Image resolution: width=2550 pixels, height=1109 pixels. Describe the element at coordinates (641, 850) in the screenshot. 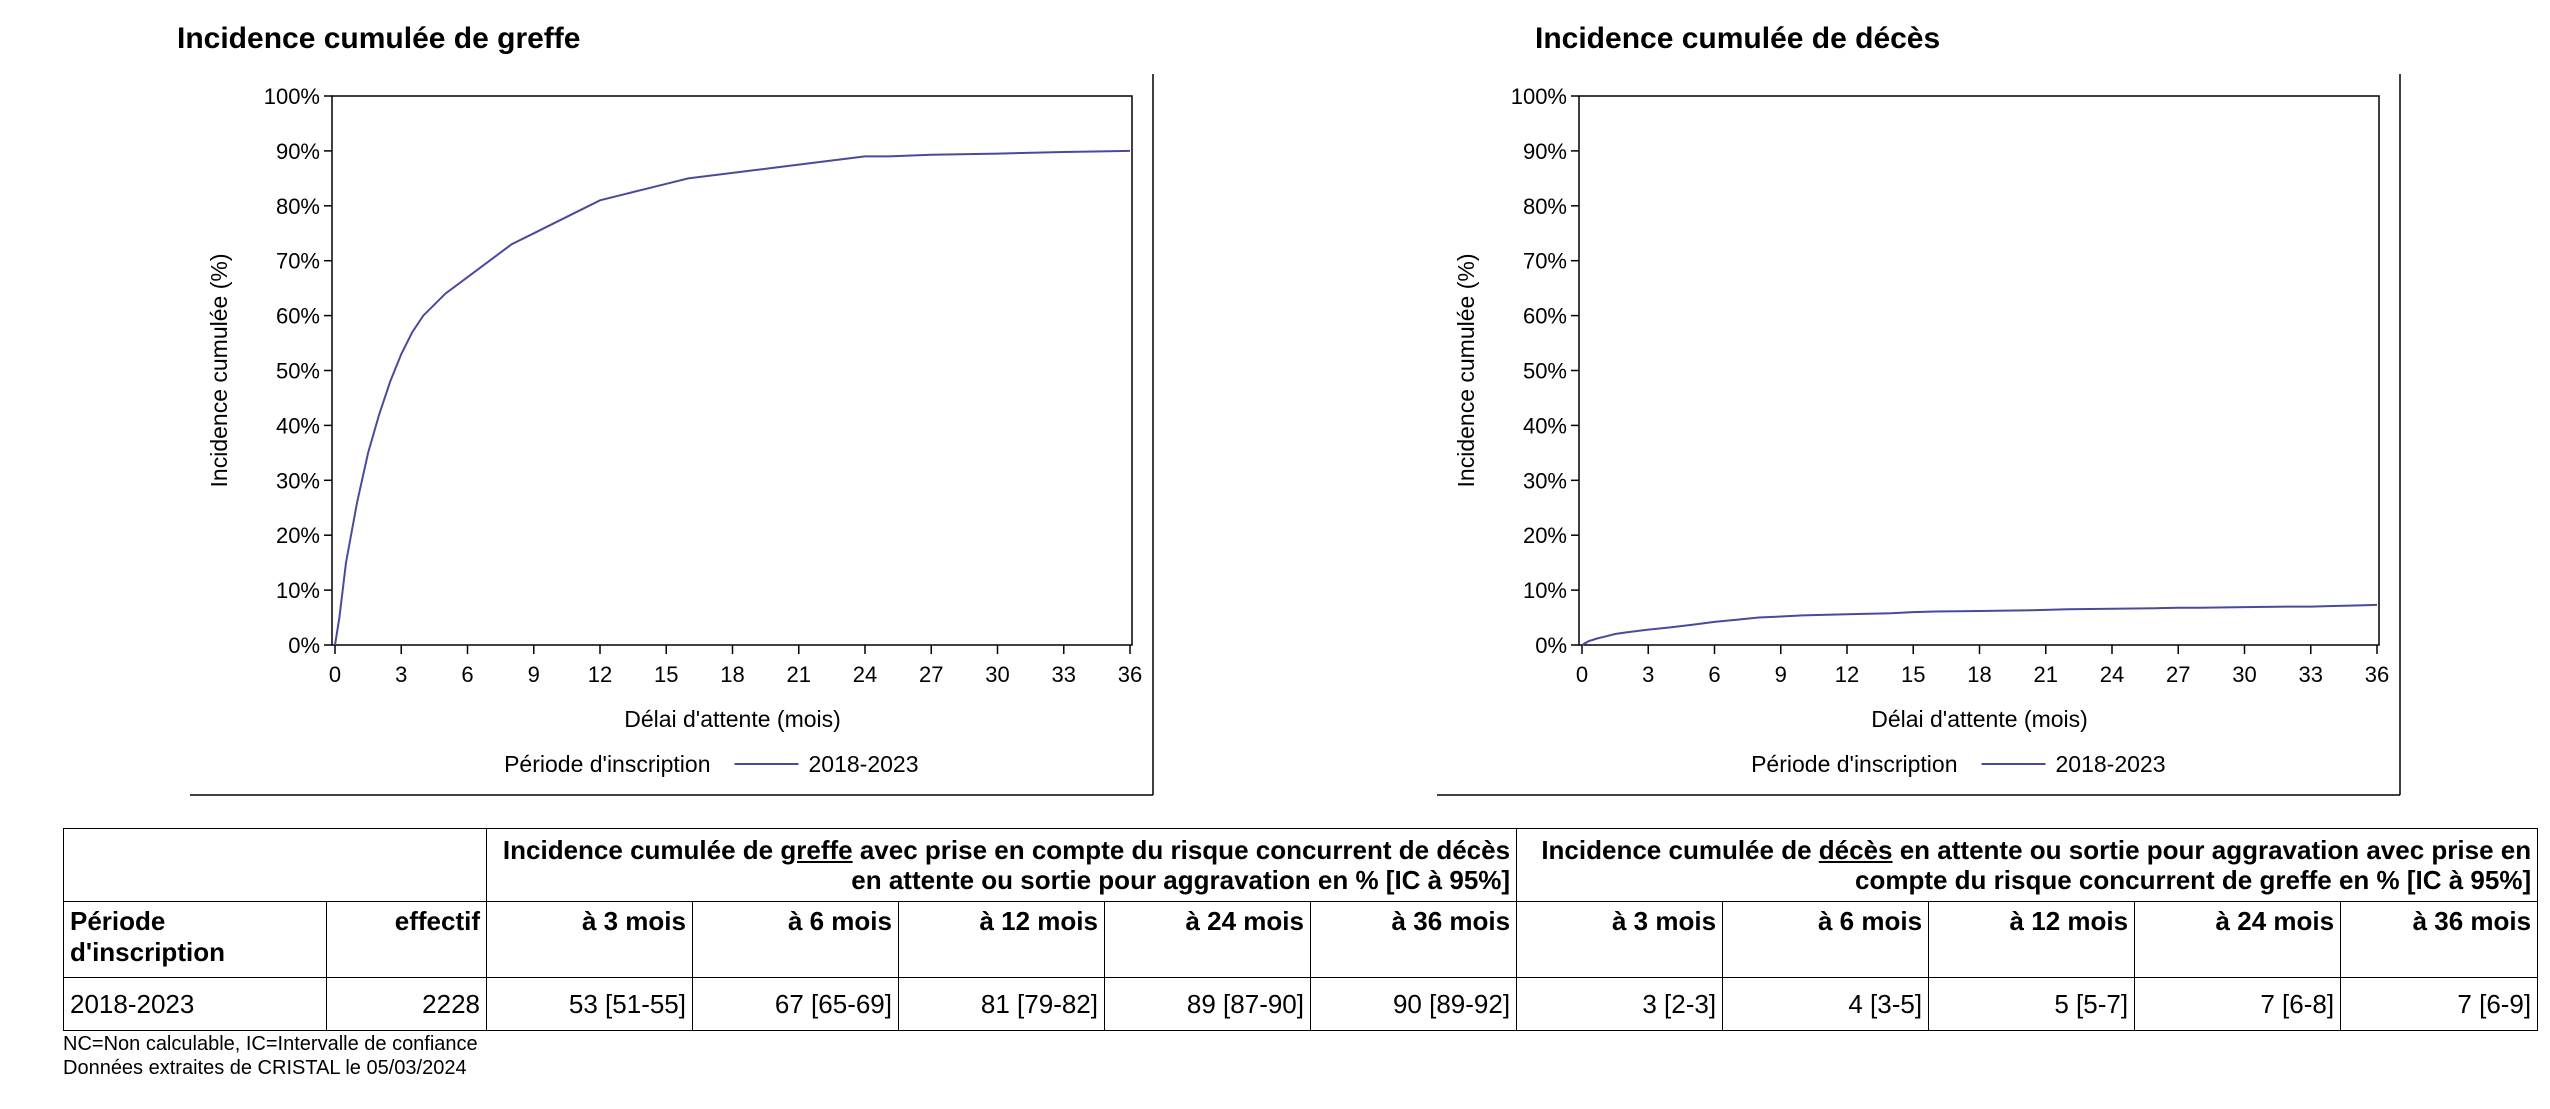

I see `group-greffe-prefix: Incidence cumulée de` at that location.